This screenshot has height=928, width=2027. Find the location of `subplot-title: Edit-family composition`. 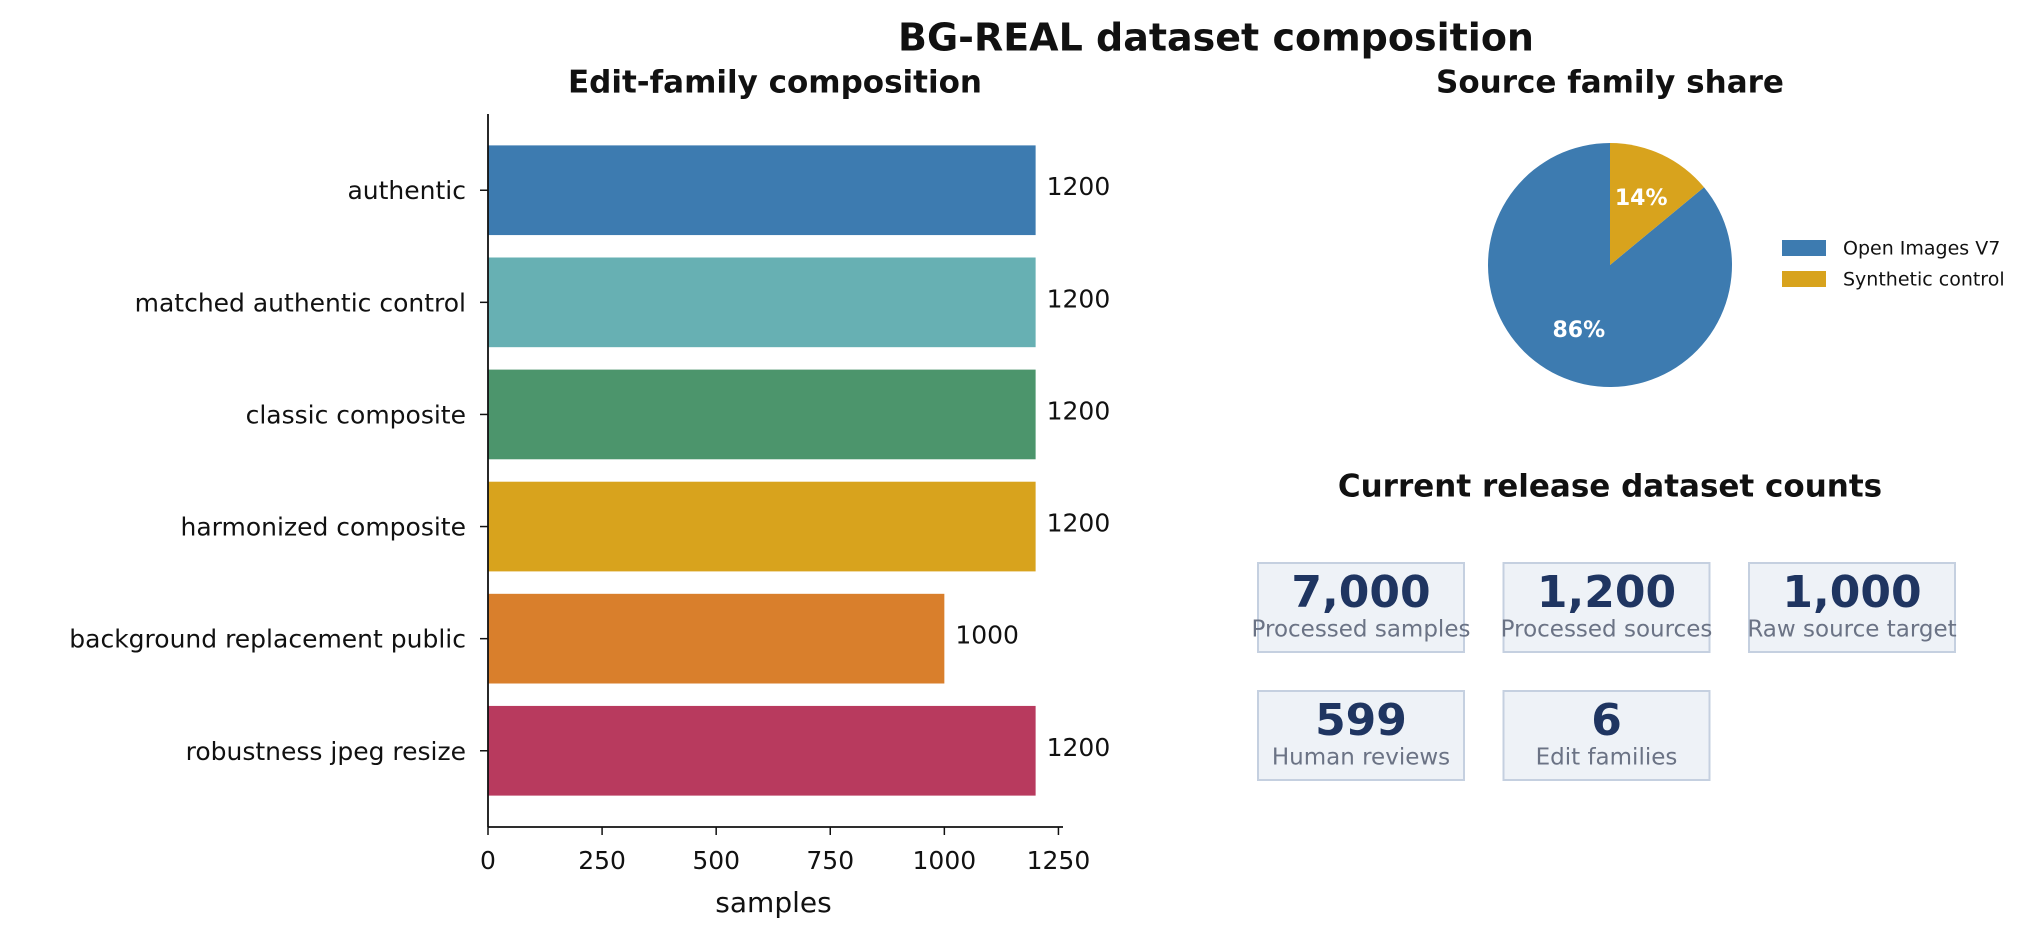

subplot-title: Edit-family composition is located at coordinates (775, 83).